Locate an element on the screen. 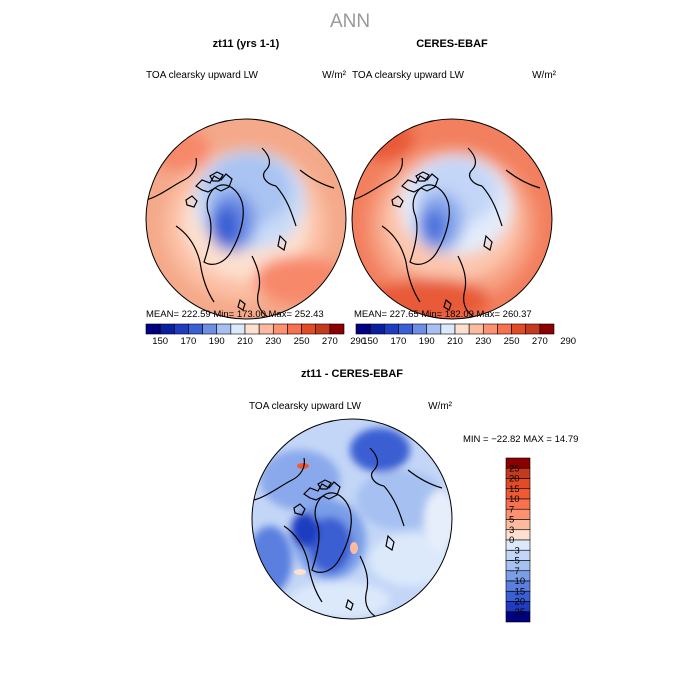 The width and height of the screenshot is (700, 700). colorbar-diff-tick-label: 25 is located at coordinates (514, 468).